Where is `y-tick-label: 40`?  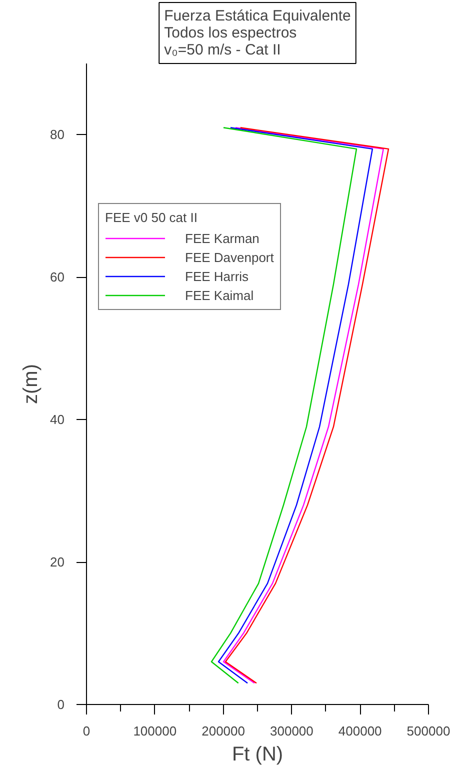
y-tick-label: 40 is located at coordinates (57, 420).